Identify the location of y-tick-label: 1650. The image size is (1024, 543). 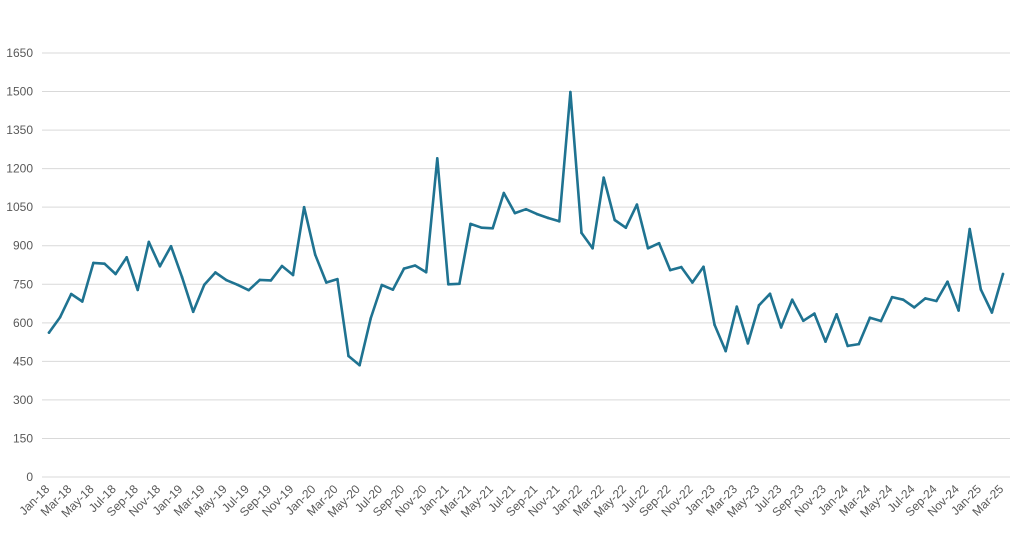
(19, 53).